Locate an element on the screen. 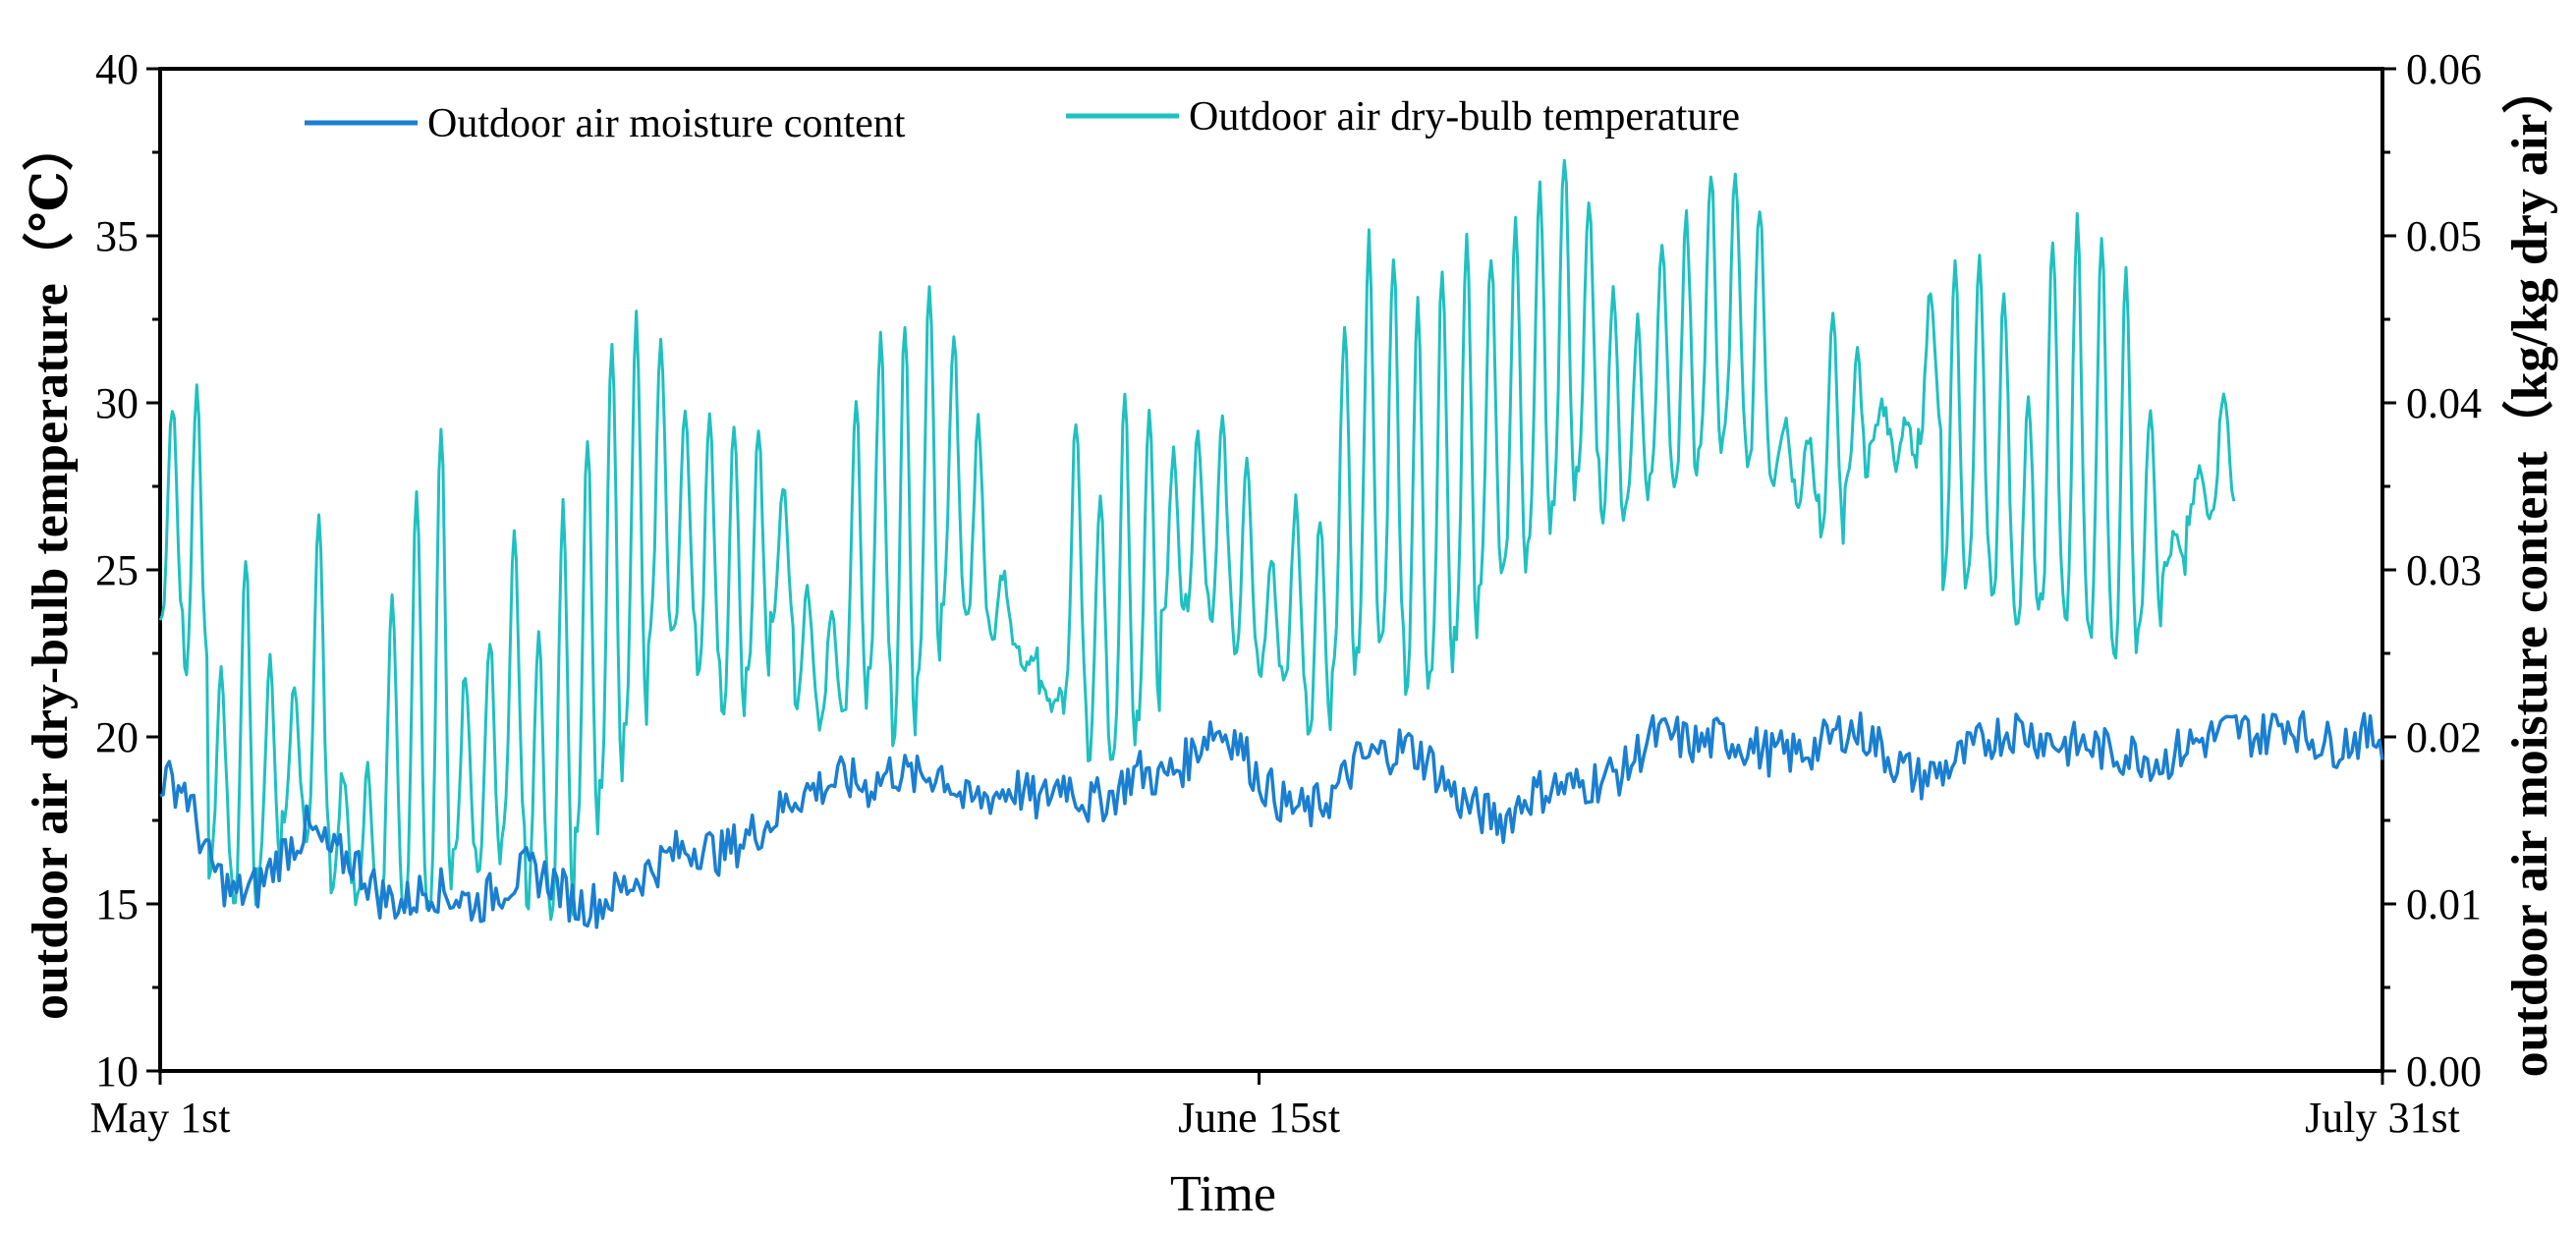 The height and width of the screenshot is (1237, 2576). x-tick-label: July 31st is located at coordinates (2382, 1118).